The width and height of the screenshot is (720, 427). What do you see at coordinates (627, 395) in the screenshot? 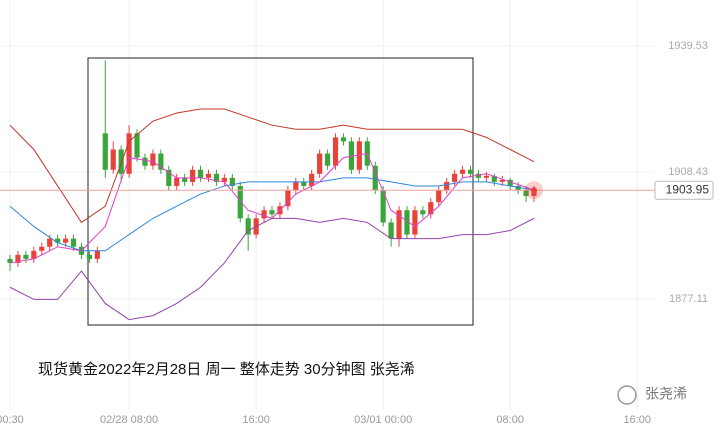
I see `watermark-icon` at bounding box center [627, 395].